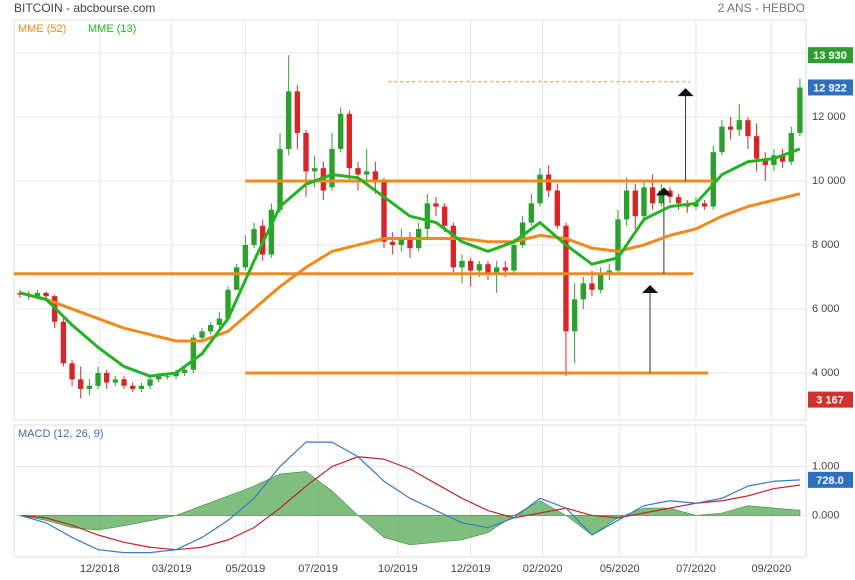 This screenshot has height=580, width=855. I want to click on price-label-text: 12 922, so click(830, 88).